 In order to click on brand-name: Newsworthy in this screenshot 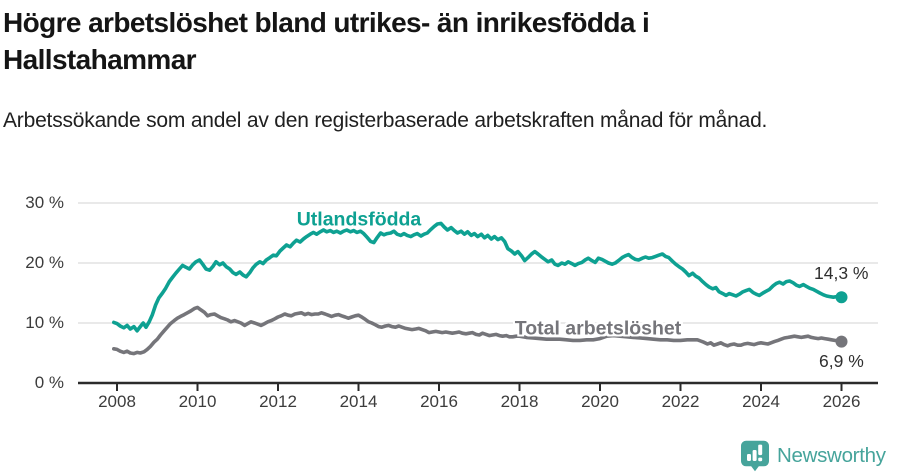, I will do `click(831, 455)`.